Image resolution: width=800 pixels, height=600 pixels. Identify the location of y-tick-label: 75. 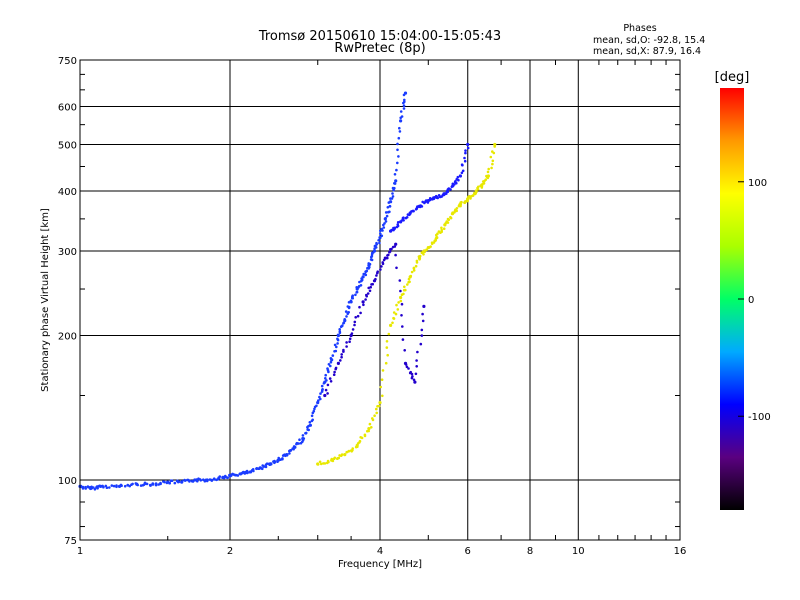
(70, 541).